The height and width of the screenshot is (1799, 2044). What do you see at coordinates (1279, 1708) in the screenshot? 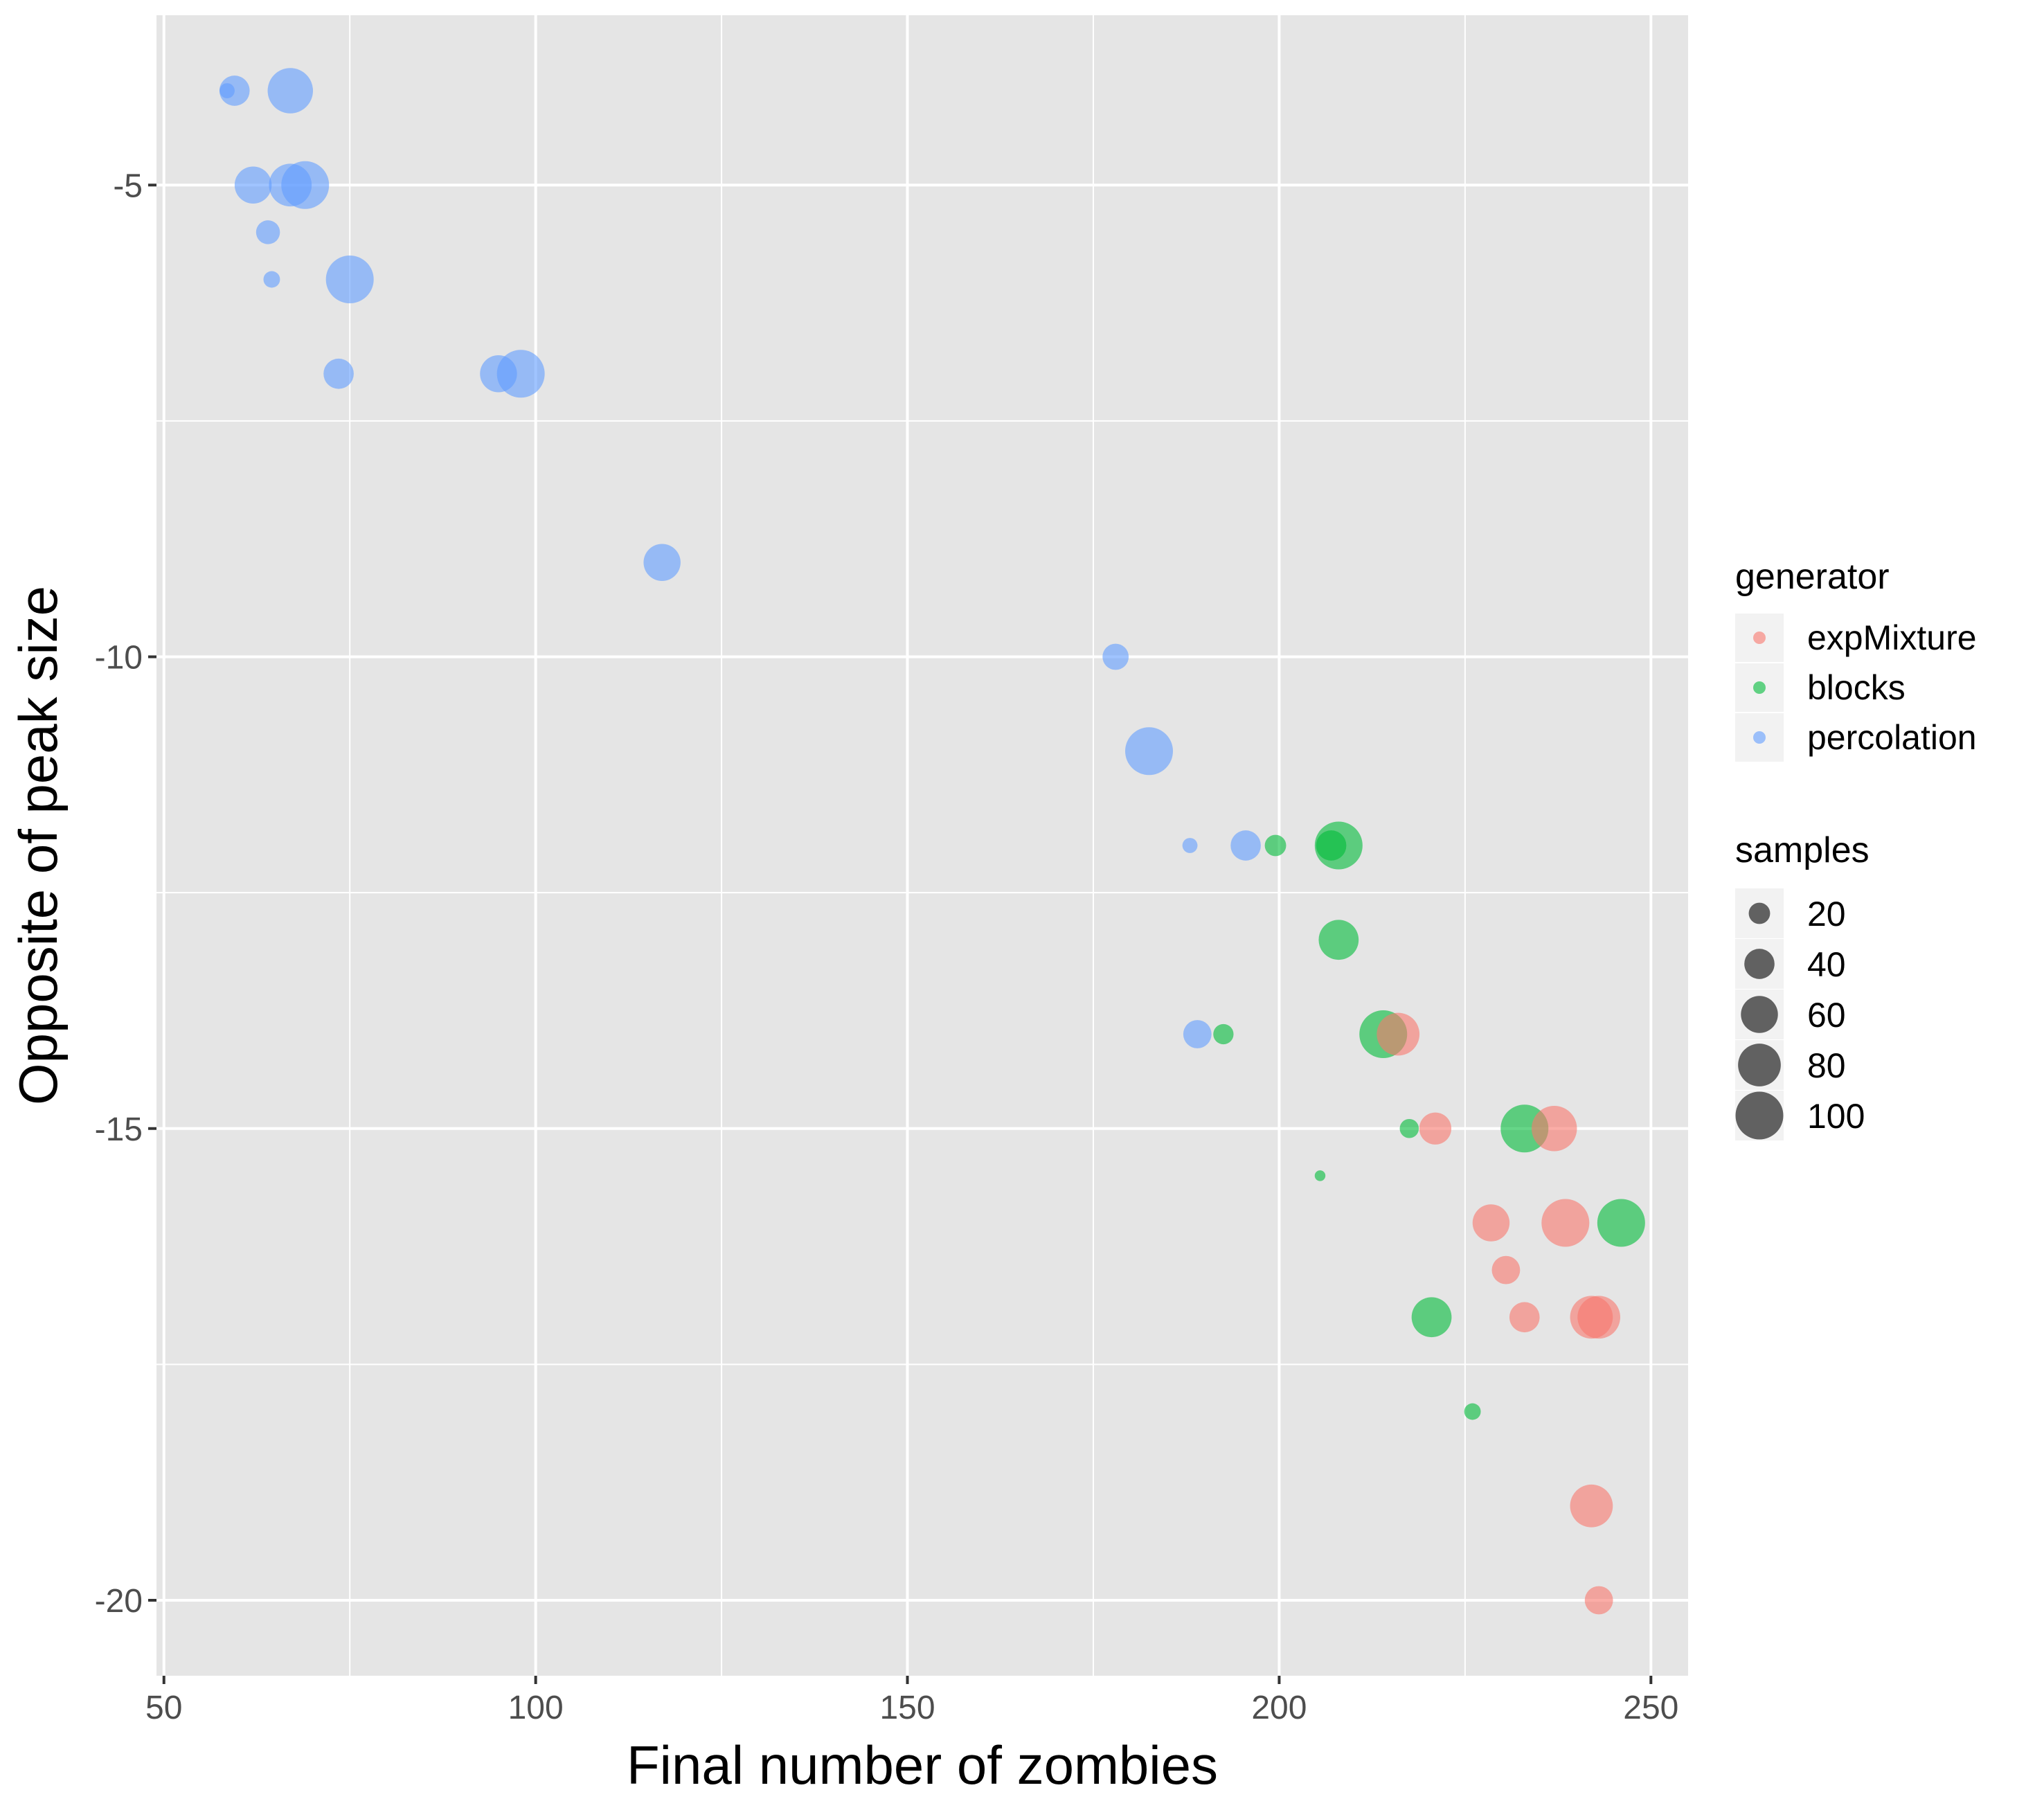
I see `x-tick-label: 200` at bounding box center [1279, 1708].